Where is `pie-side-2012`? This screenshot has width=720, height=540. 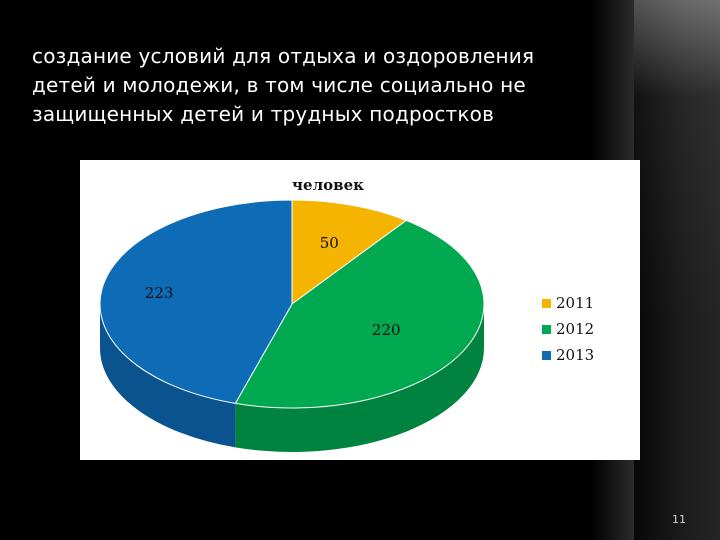 pie-side-2012 is located at coordinates (359, 378).